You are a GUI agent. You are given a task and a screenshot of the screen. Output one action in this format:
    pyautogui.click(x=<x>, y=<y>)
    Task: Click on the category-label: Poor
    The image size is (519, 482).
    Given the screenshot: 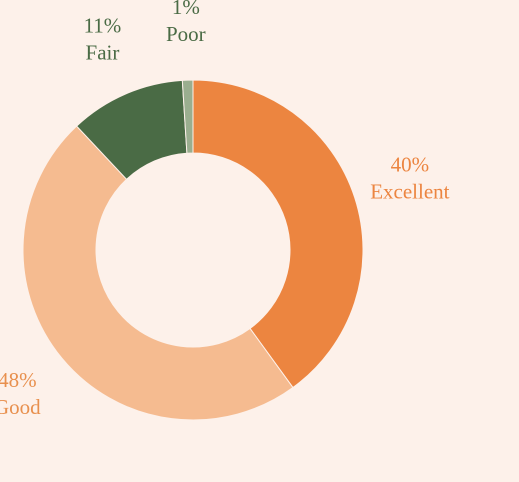 What is the action you would take?
    pyautogui.click(x=186, y=34)
    